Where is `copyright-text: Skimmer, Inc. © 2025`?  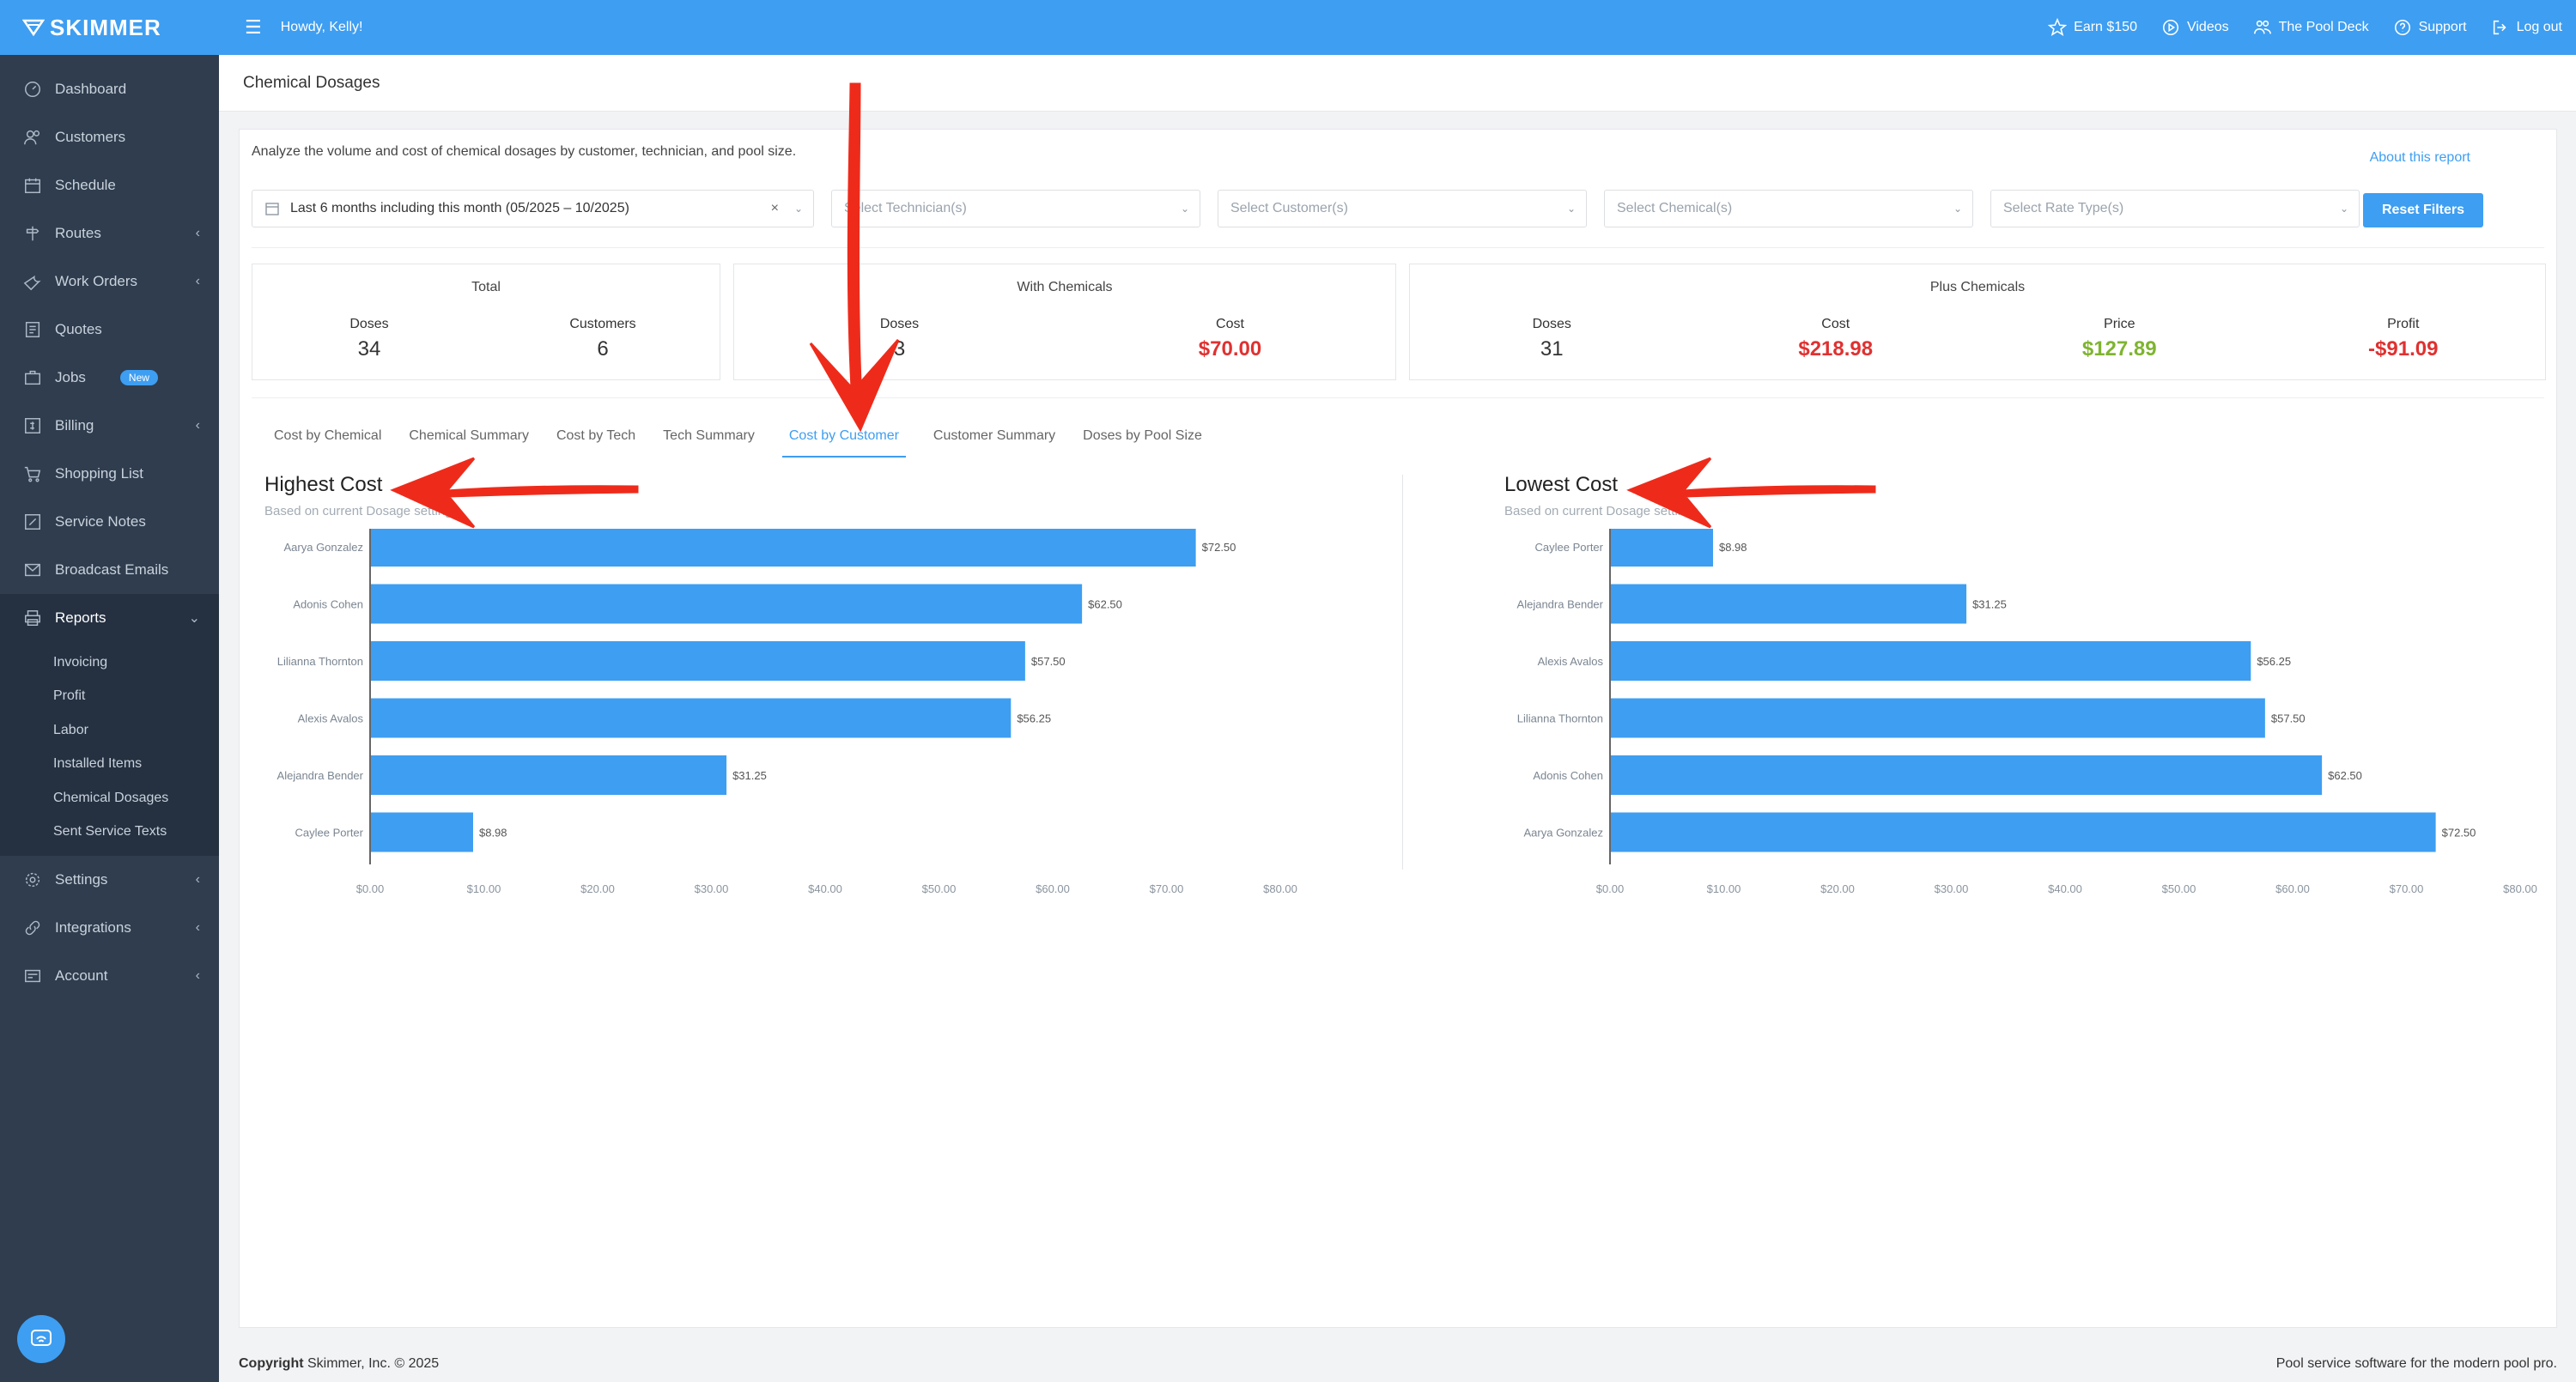
copyright-text: Skimmer, Inc. © 2025 is located at coordinates (371, 1363).